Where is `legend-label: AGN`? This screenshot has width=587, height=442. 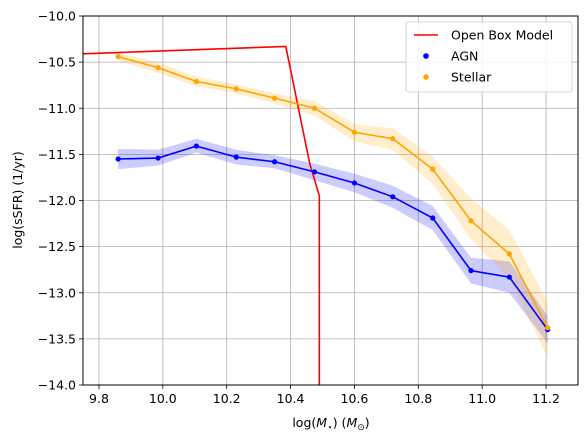 legend-label: AGN is located at coordinates (464, 56).